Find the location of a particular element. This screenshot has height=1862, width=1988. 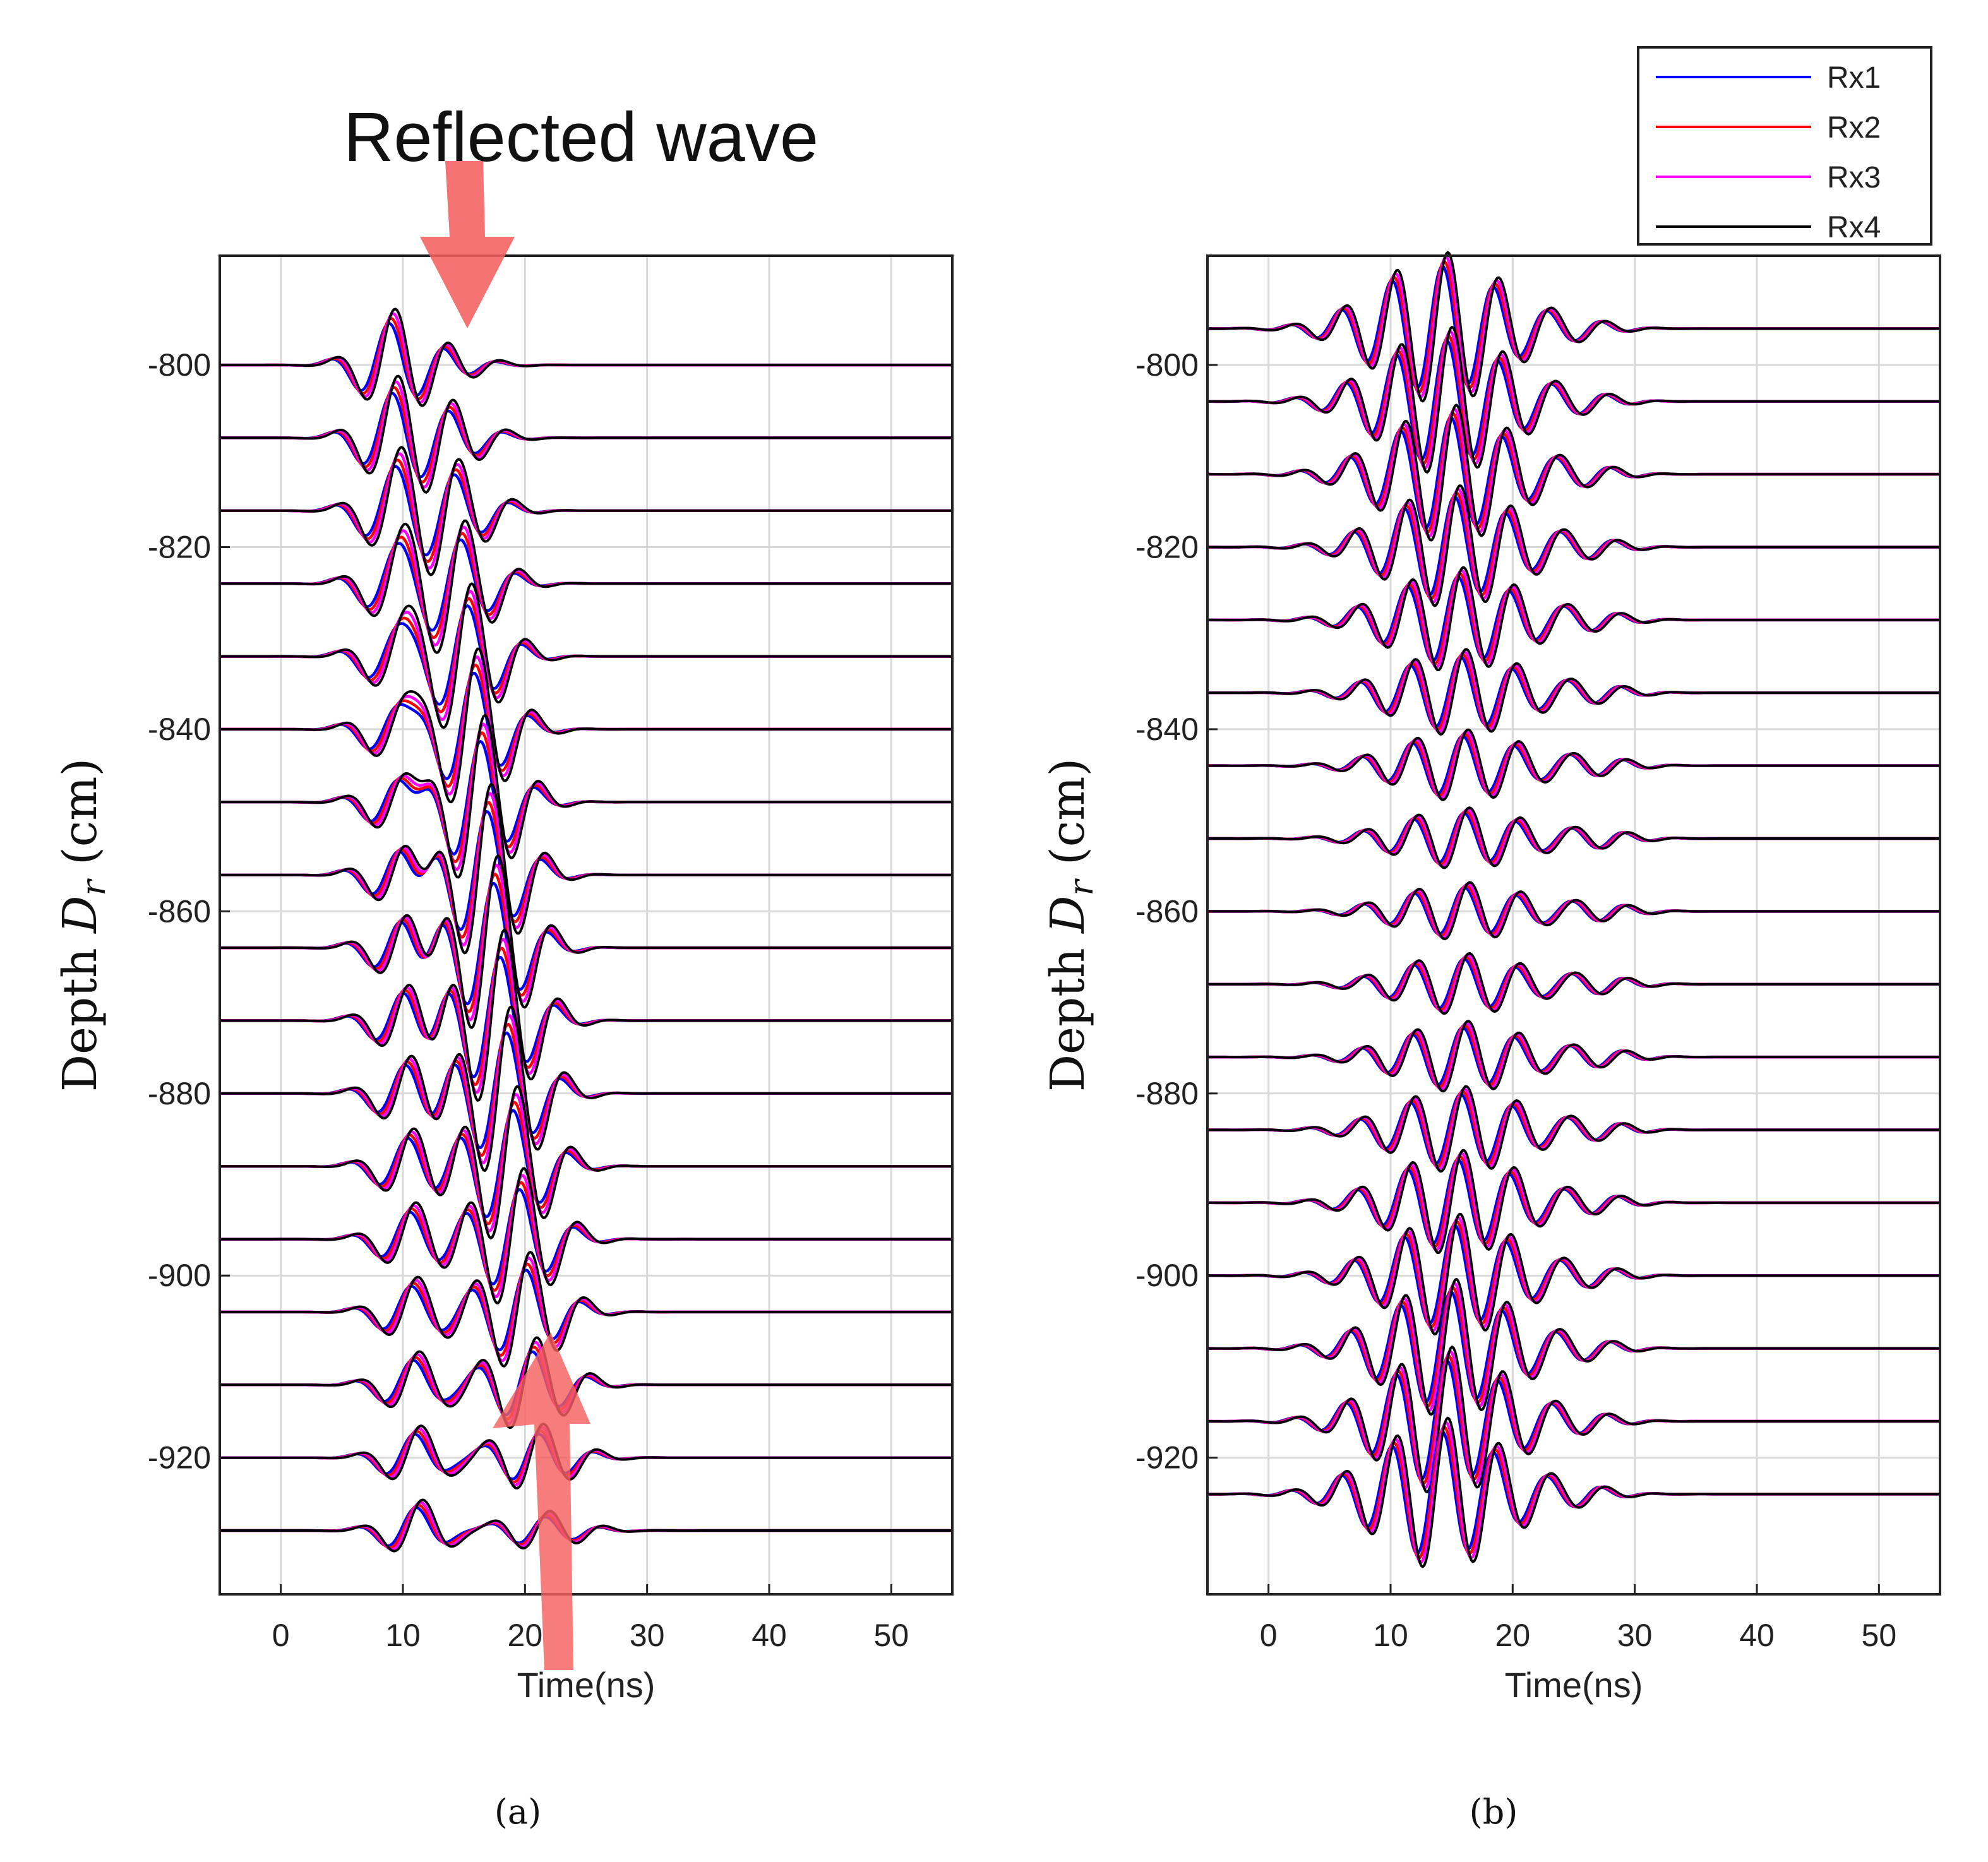

panel-a-caption: (a) is located at coordinates (517, 1812).